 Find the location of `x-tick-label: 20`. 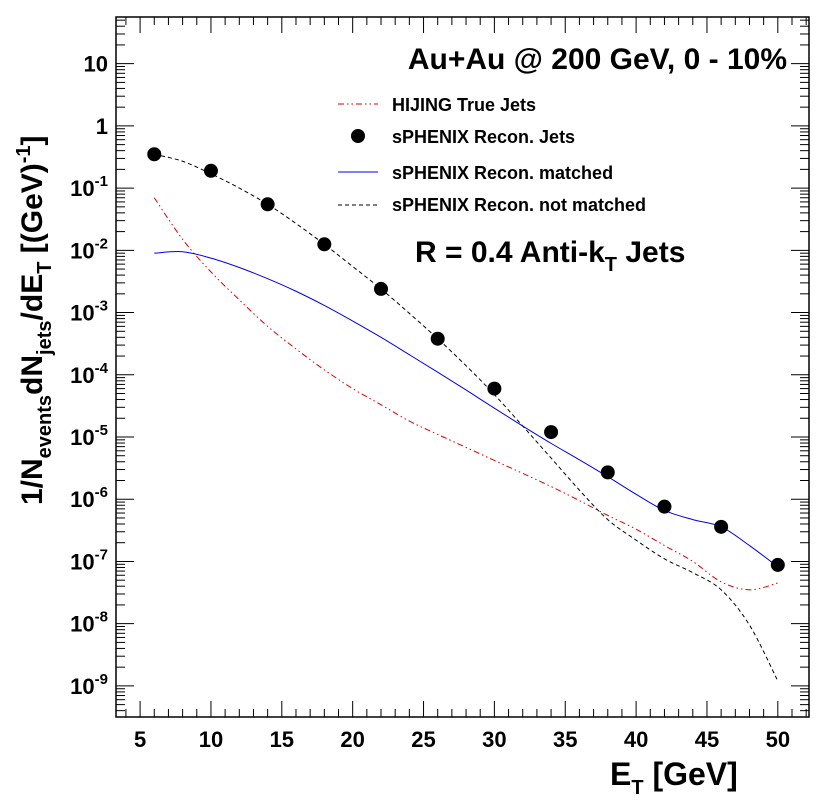

x-tick-label: 20 is located at coordinates (352, 739).